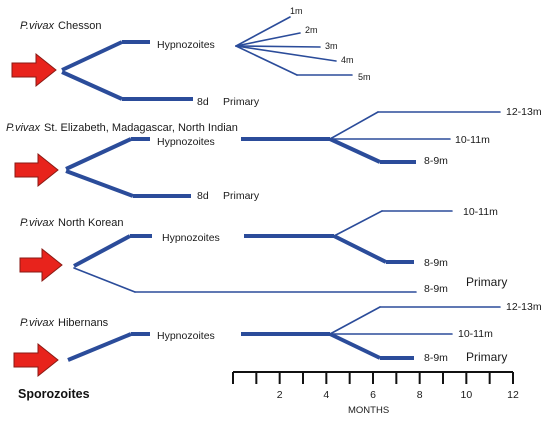 The width and height of the screenshot is (550, 421). I want to click on months-axis: 2 4 6 8 10 12 MONTHS, so click(375, 393).